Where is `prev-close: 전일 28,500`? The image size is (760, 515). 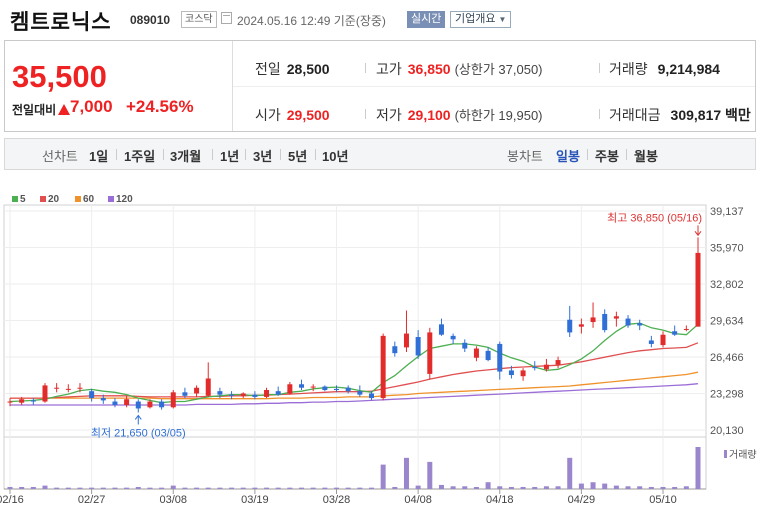
prev-close: 전일 28,500 is located at coordinates (292, 69).